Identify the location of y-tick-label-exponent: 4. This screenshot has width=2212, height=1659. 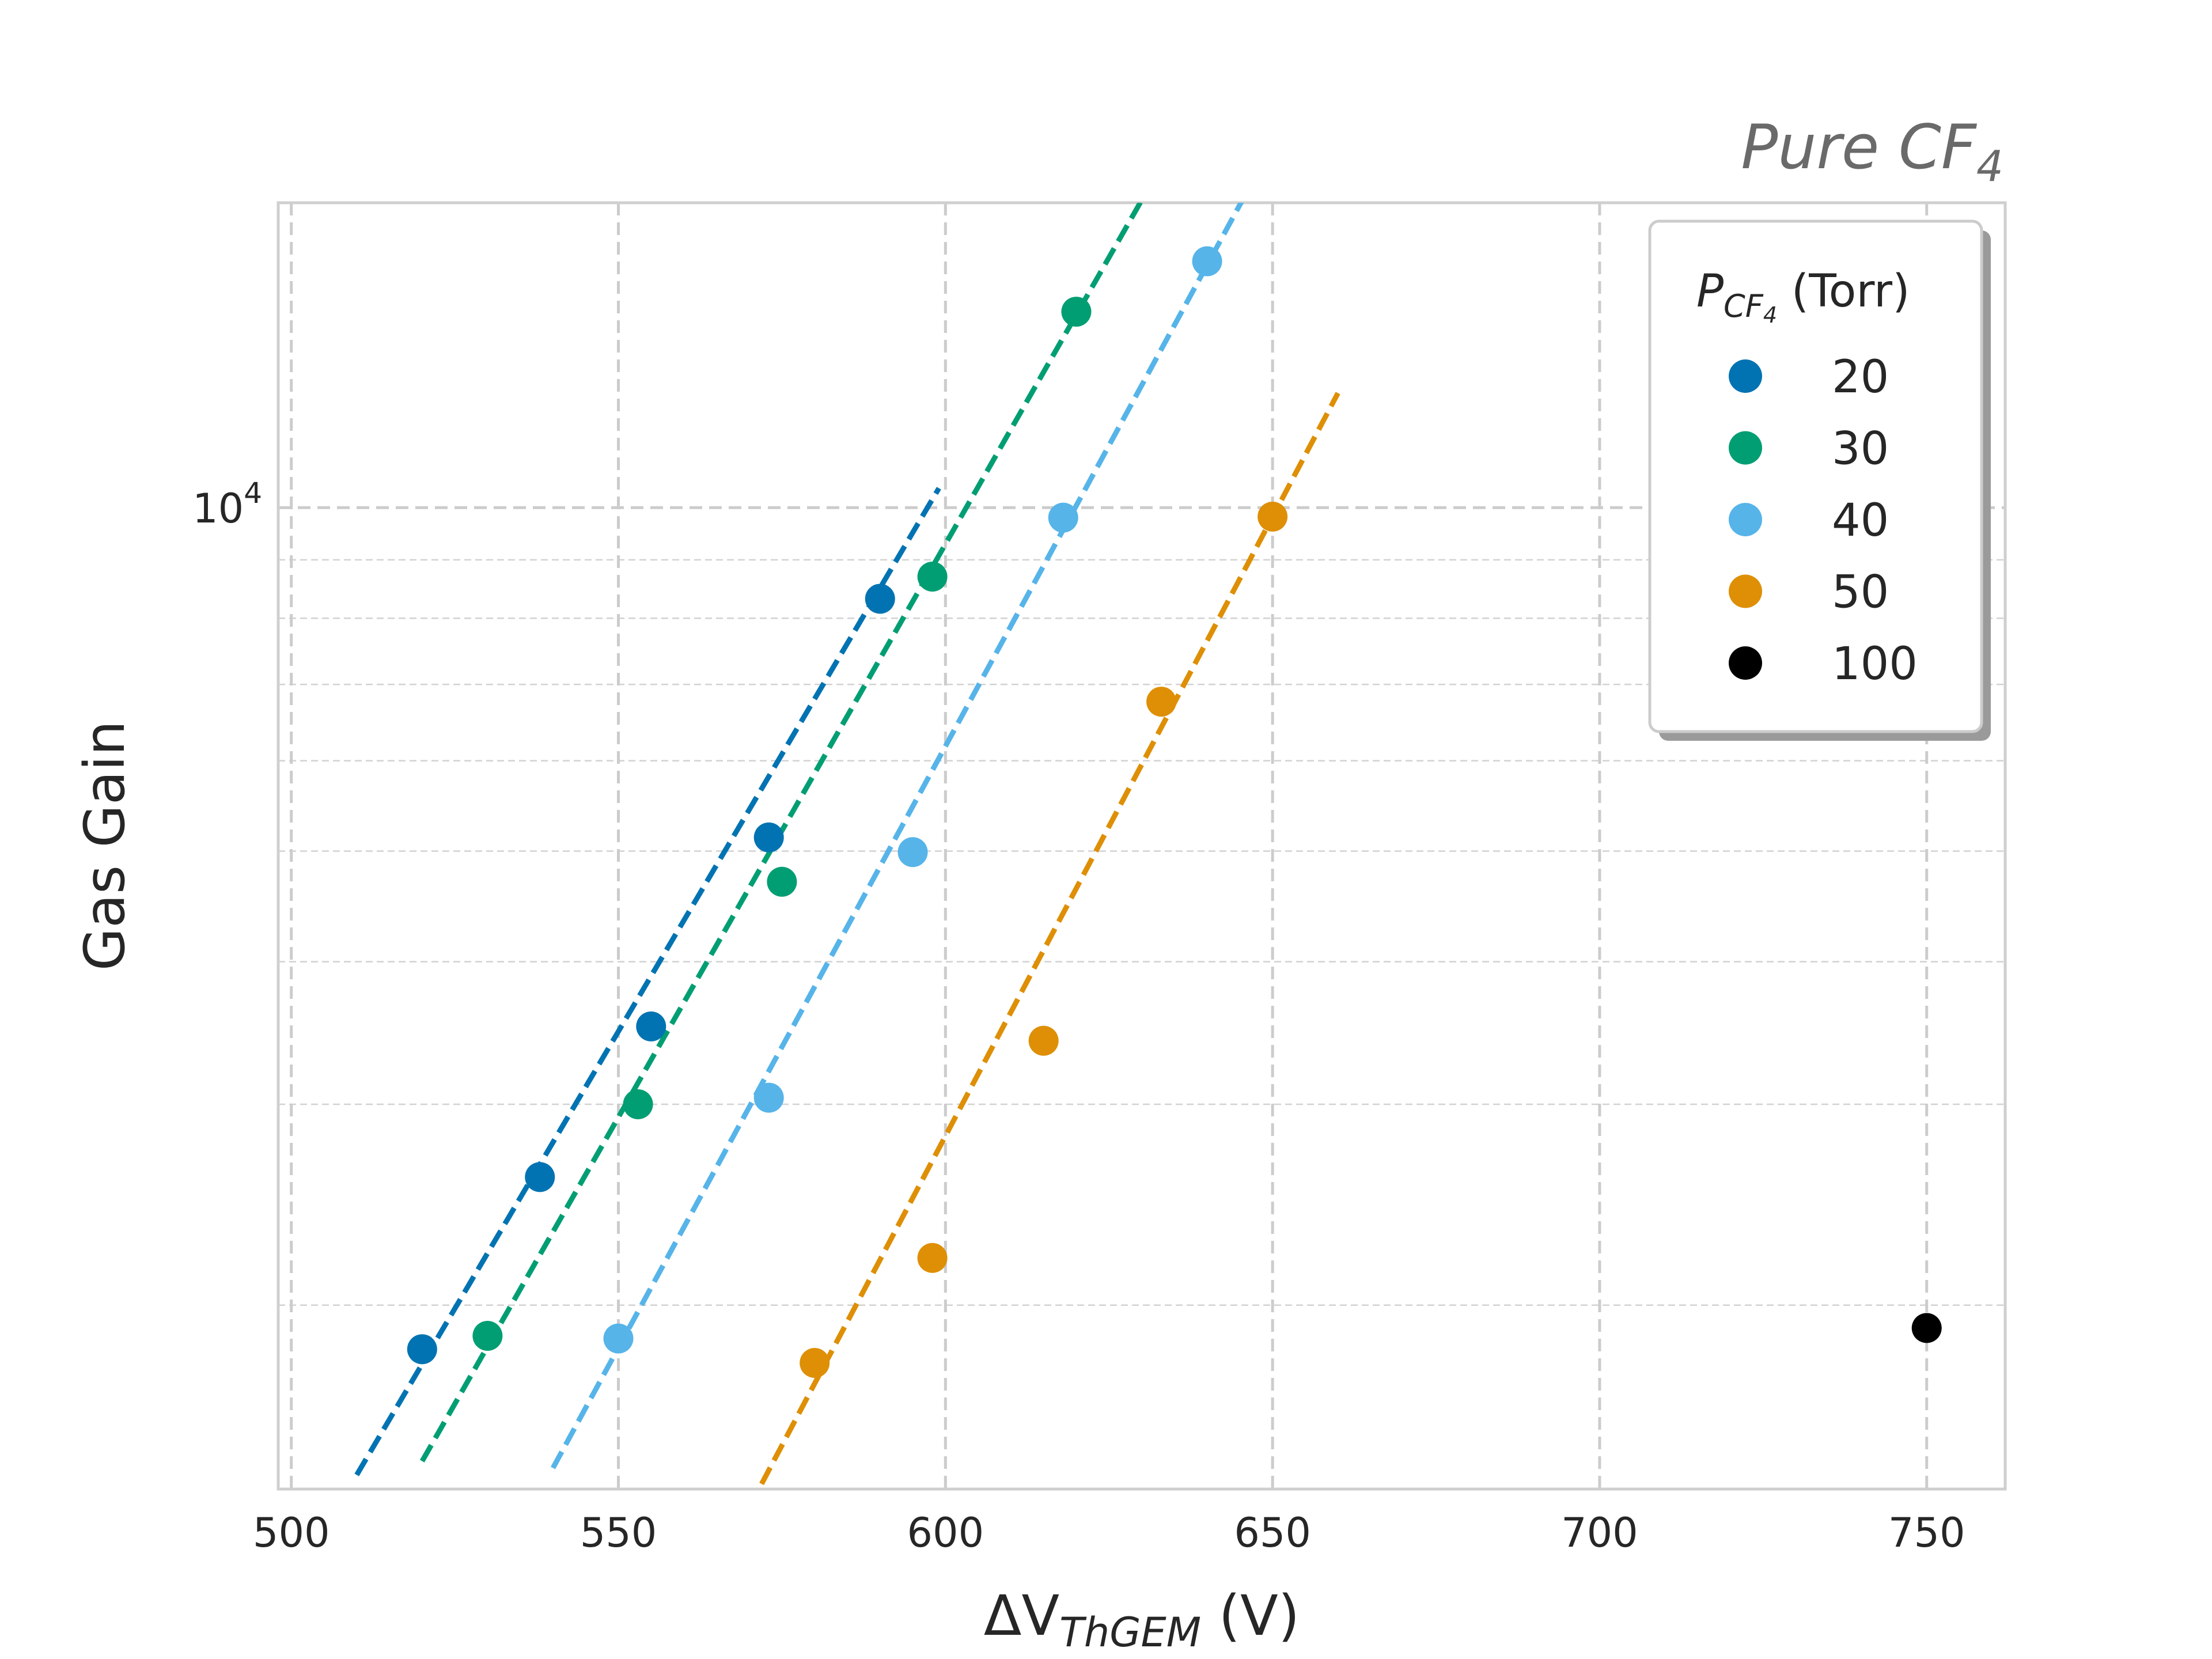
(253, 493).